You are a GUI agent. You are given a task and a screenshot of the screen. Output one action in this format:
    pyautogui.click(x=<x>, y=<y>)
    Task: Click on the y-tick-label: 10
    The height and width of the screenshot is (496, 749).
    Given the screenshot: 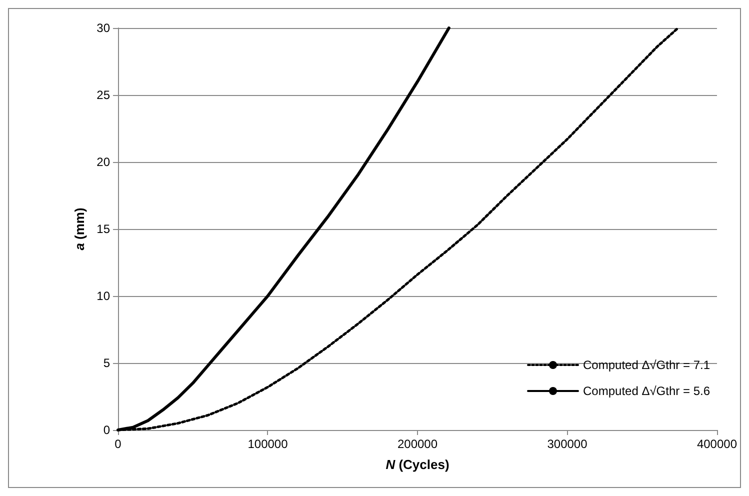 What is the action you would take?
    pyautogui.click(x=103, y=296)
    